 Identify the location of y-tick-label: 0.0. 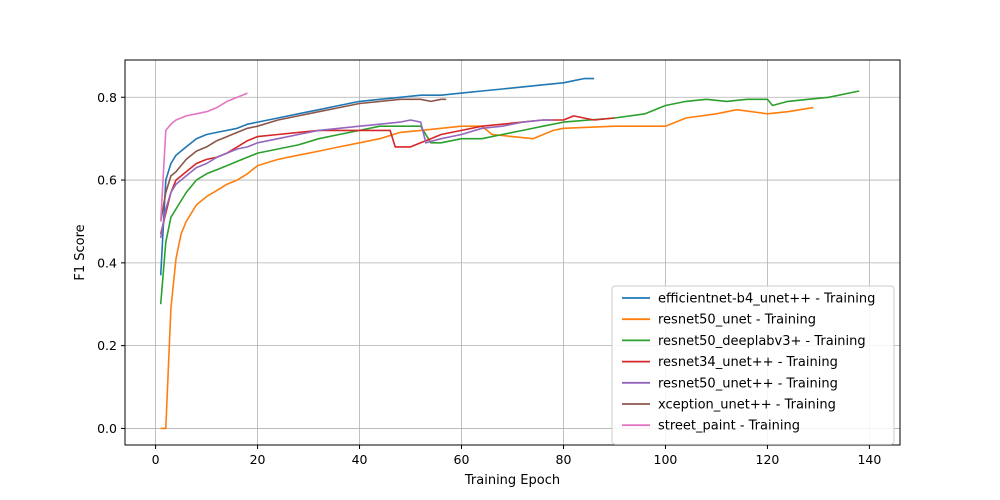
(107, 428).